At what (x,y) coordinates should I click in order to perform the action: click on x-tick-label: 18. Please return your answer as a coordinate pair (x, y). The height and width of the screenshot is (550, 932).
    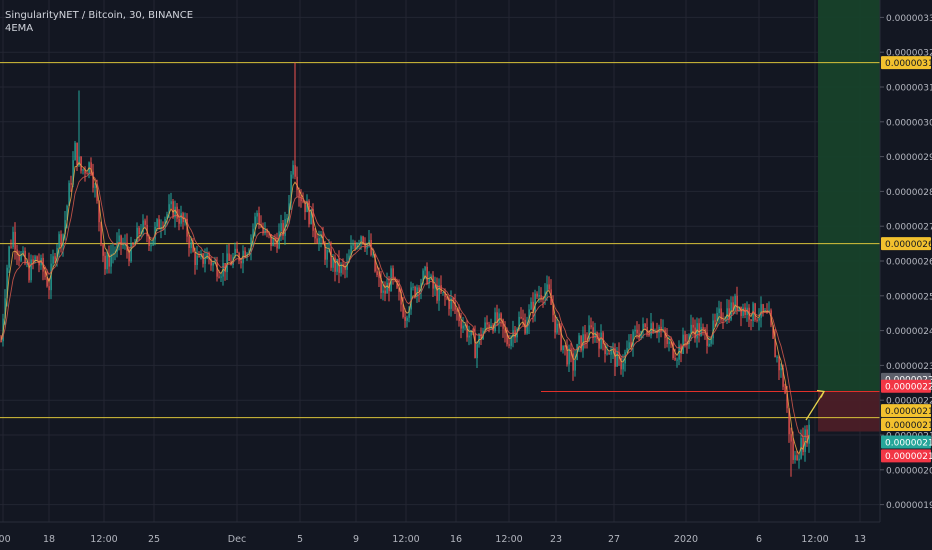
    Looking at the image, I should click on (49, 539).